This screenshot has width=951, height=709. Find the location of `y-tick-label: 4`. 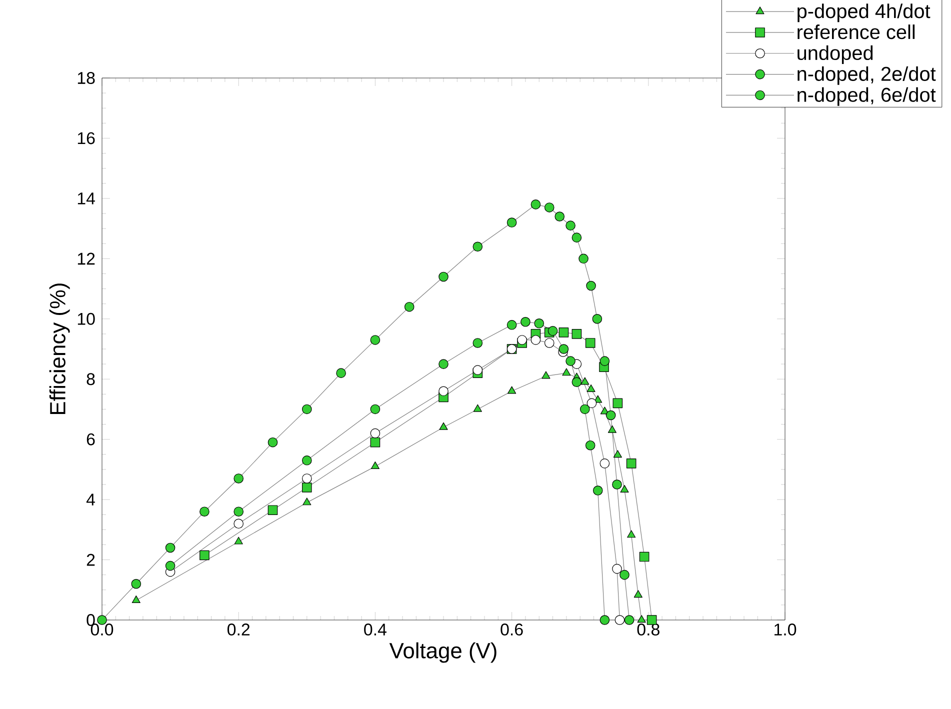

y-tick-label: 4 is located at coordinates (90, 500).